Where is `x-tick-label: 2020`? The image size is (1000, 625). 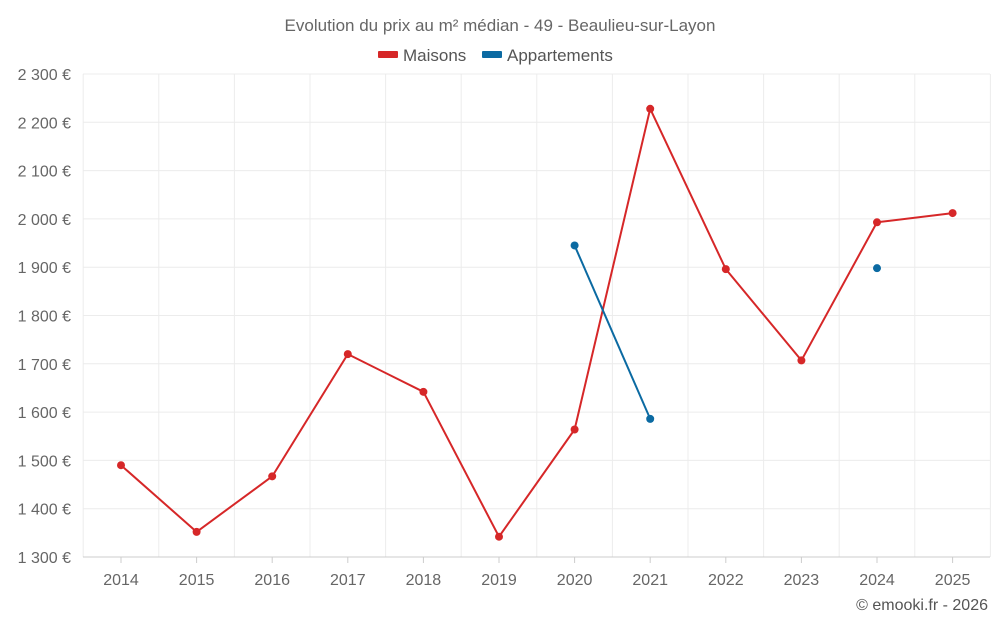
x-tick-label: 2020 is located at coordinates (575, 580).